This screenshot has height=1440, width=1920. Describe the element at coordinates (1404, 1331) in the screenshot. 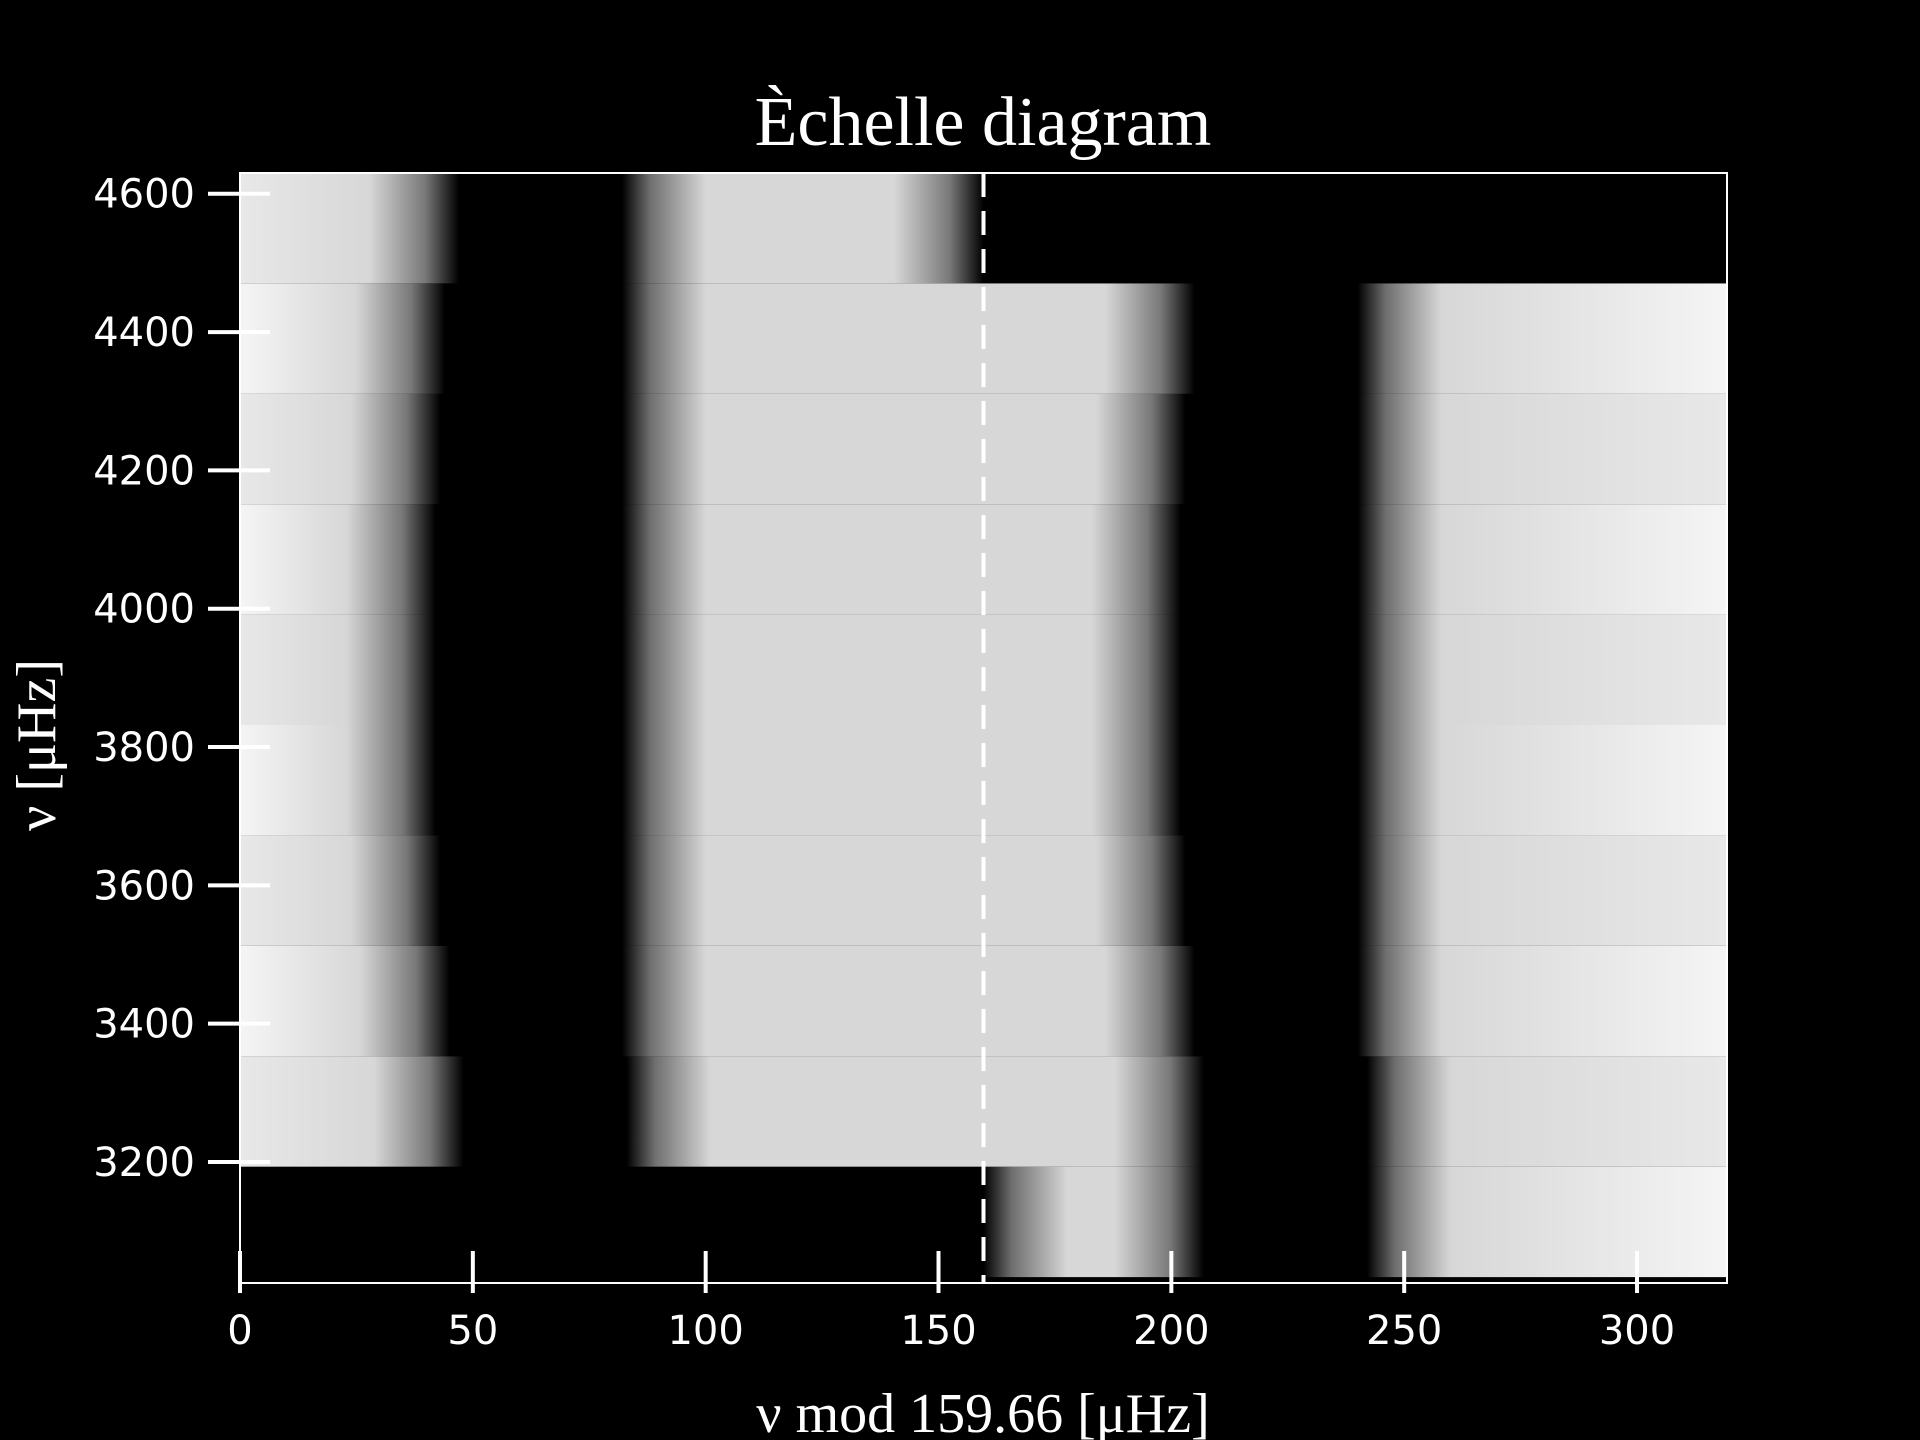

I see `x-tick-label: 250` at that location.